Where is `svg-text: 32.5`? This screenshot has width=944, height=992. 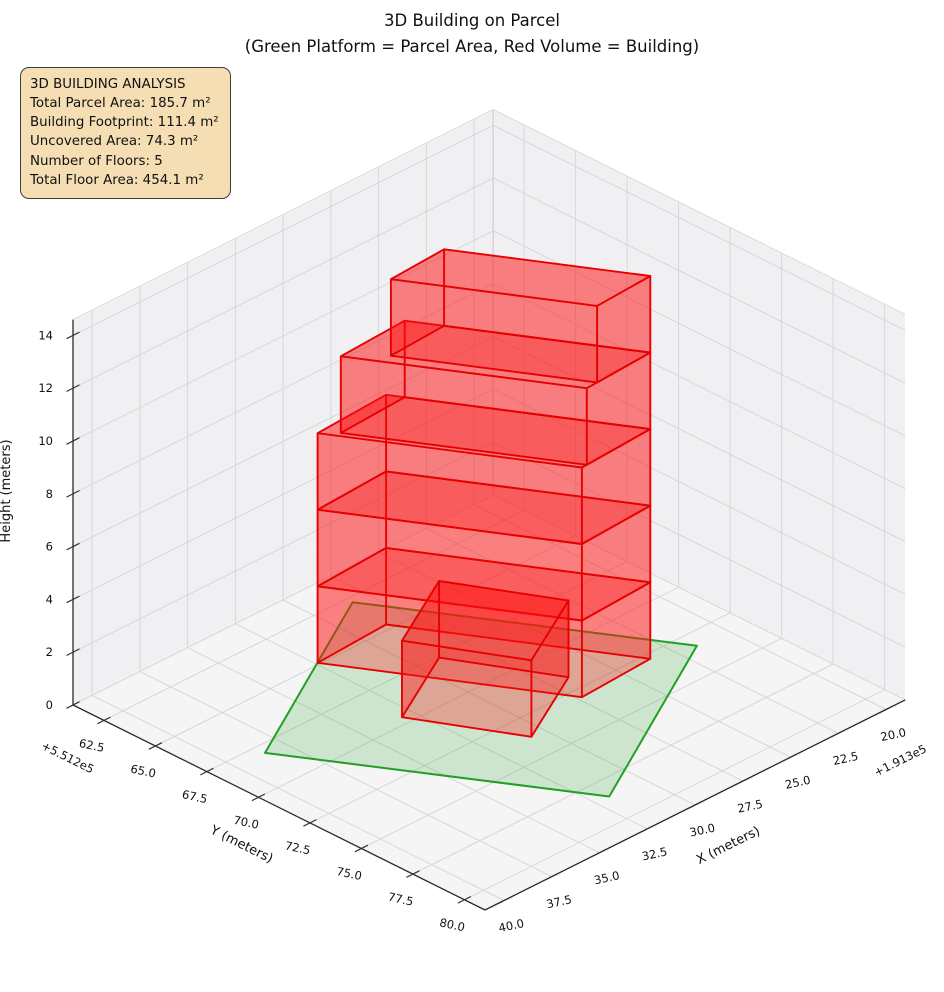
svg-text: 32.5 is located at coordinates (655, 853).